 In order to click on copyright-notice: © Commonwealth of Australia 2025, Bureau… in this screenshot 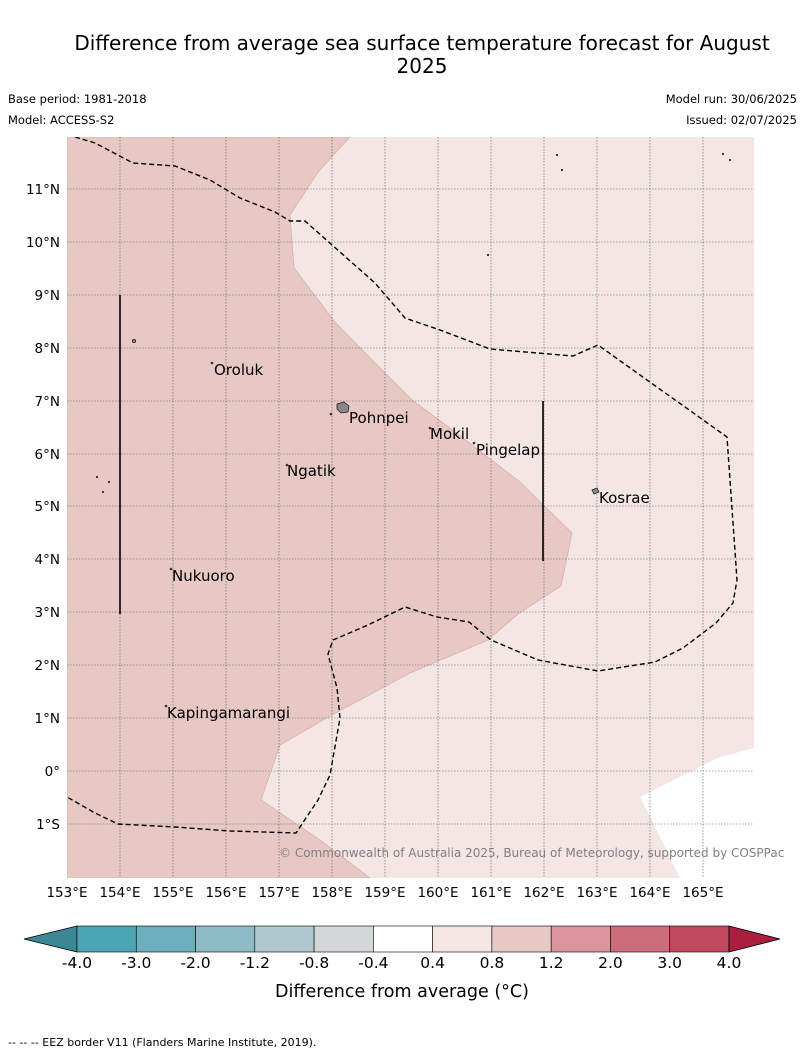, I will do `click(531, 853)`.